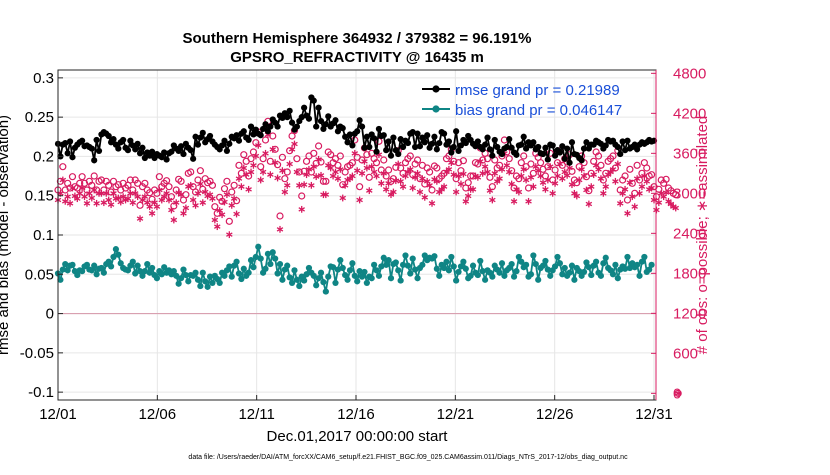 This screenshot has height=475, width=830. I want to click on right-tick-label: 4800, so click(689, 73).